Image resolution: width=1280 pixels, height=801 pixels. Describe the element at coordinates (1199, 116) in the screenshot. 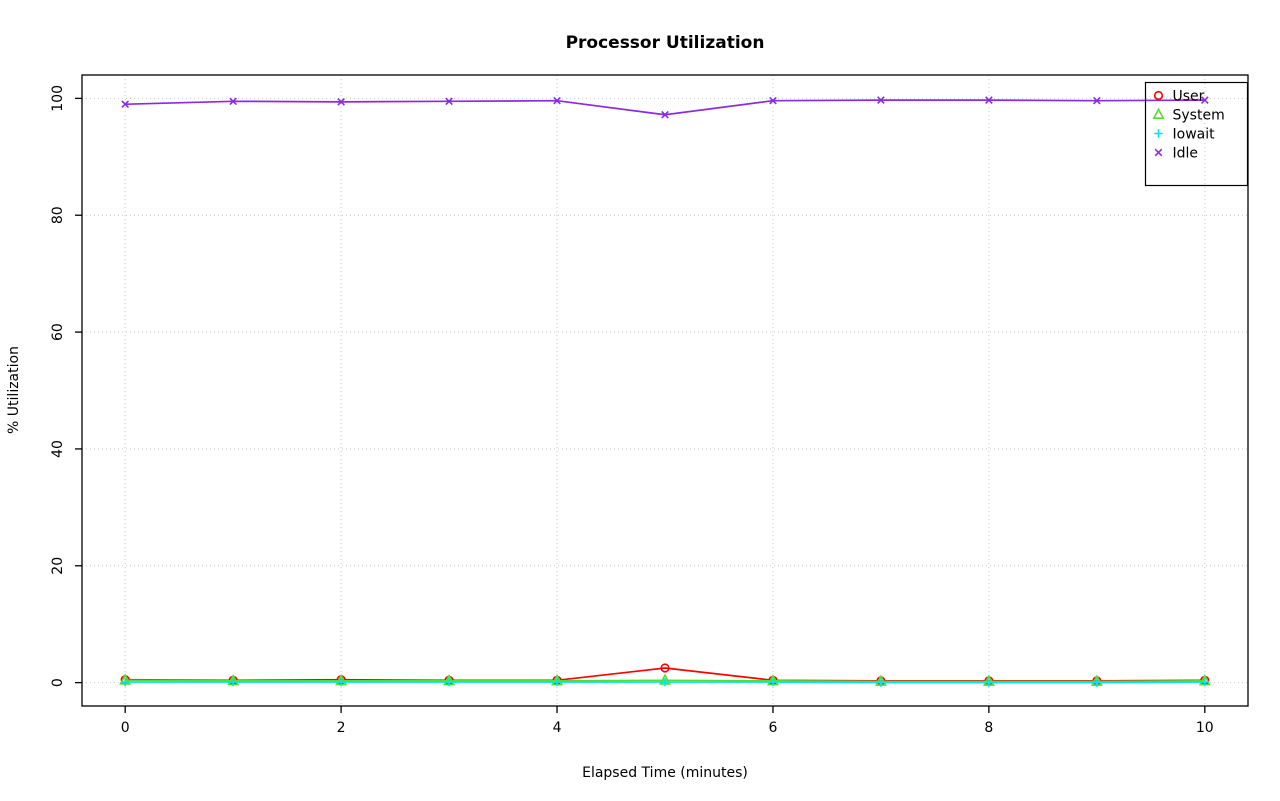

I see `legend-label: System` at that location.